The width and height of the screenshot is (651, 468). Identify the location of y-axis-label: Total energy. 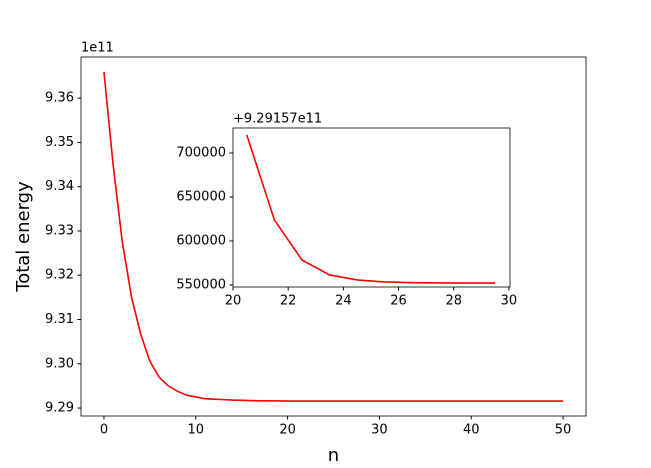
(23, 237).